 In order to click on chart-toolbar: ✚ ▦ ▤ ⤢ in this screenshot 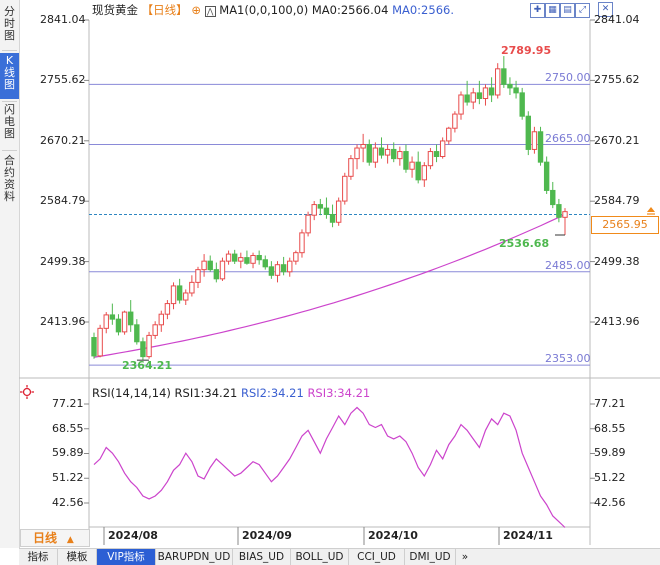, I will do `click(561, 10)`.